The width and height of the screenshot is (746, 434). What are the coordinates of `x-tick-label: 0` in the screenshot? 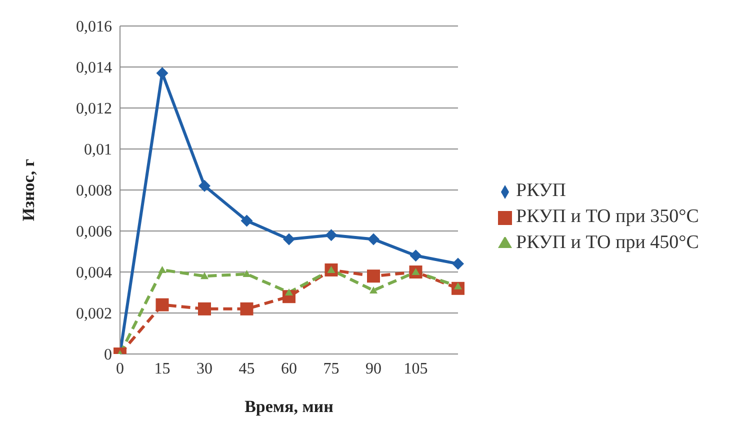 It's located at (120, 369).